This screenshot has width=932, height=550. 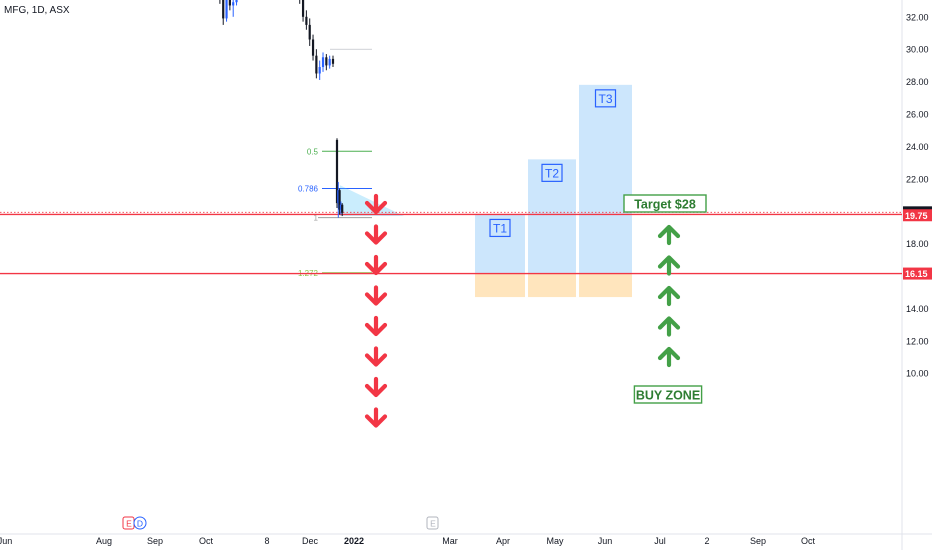 What do you see at coordinates (450, 541) in the screenshot?
I see `x-tick-label: Mar` at bounding box center [450, 541].